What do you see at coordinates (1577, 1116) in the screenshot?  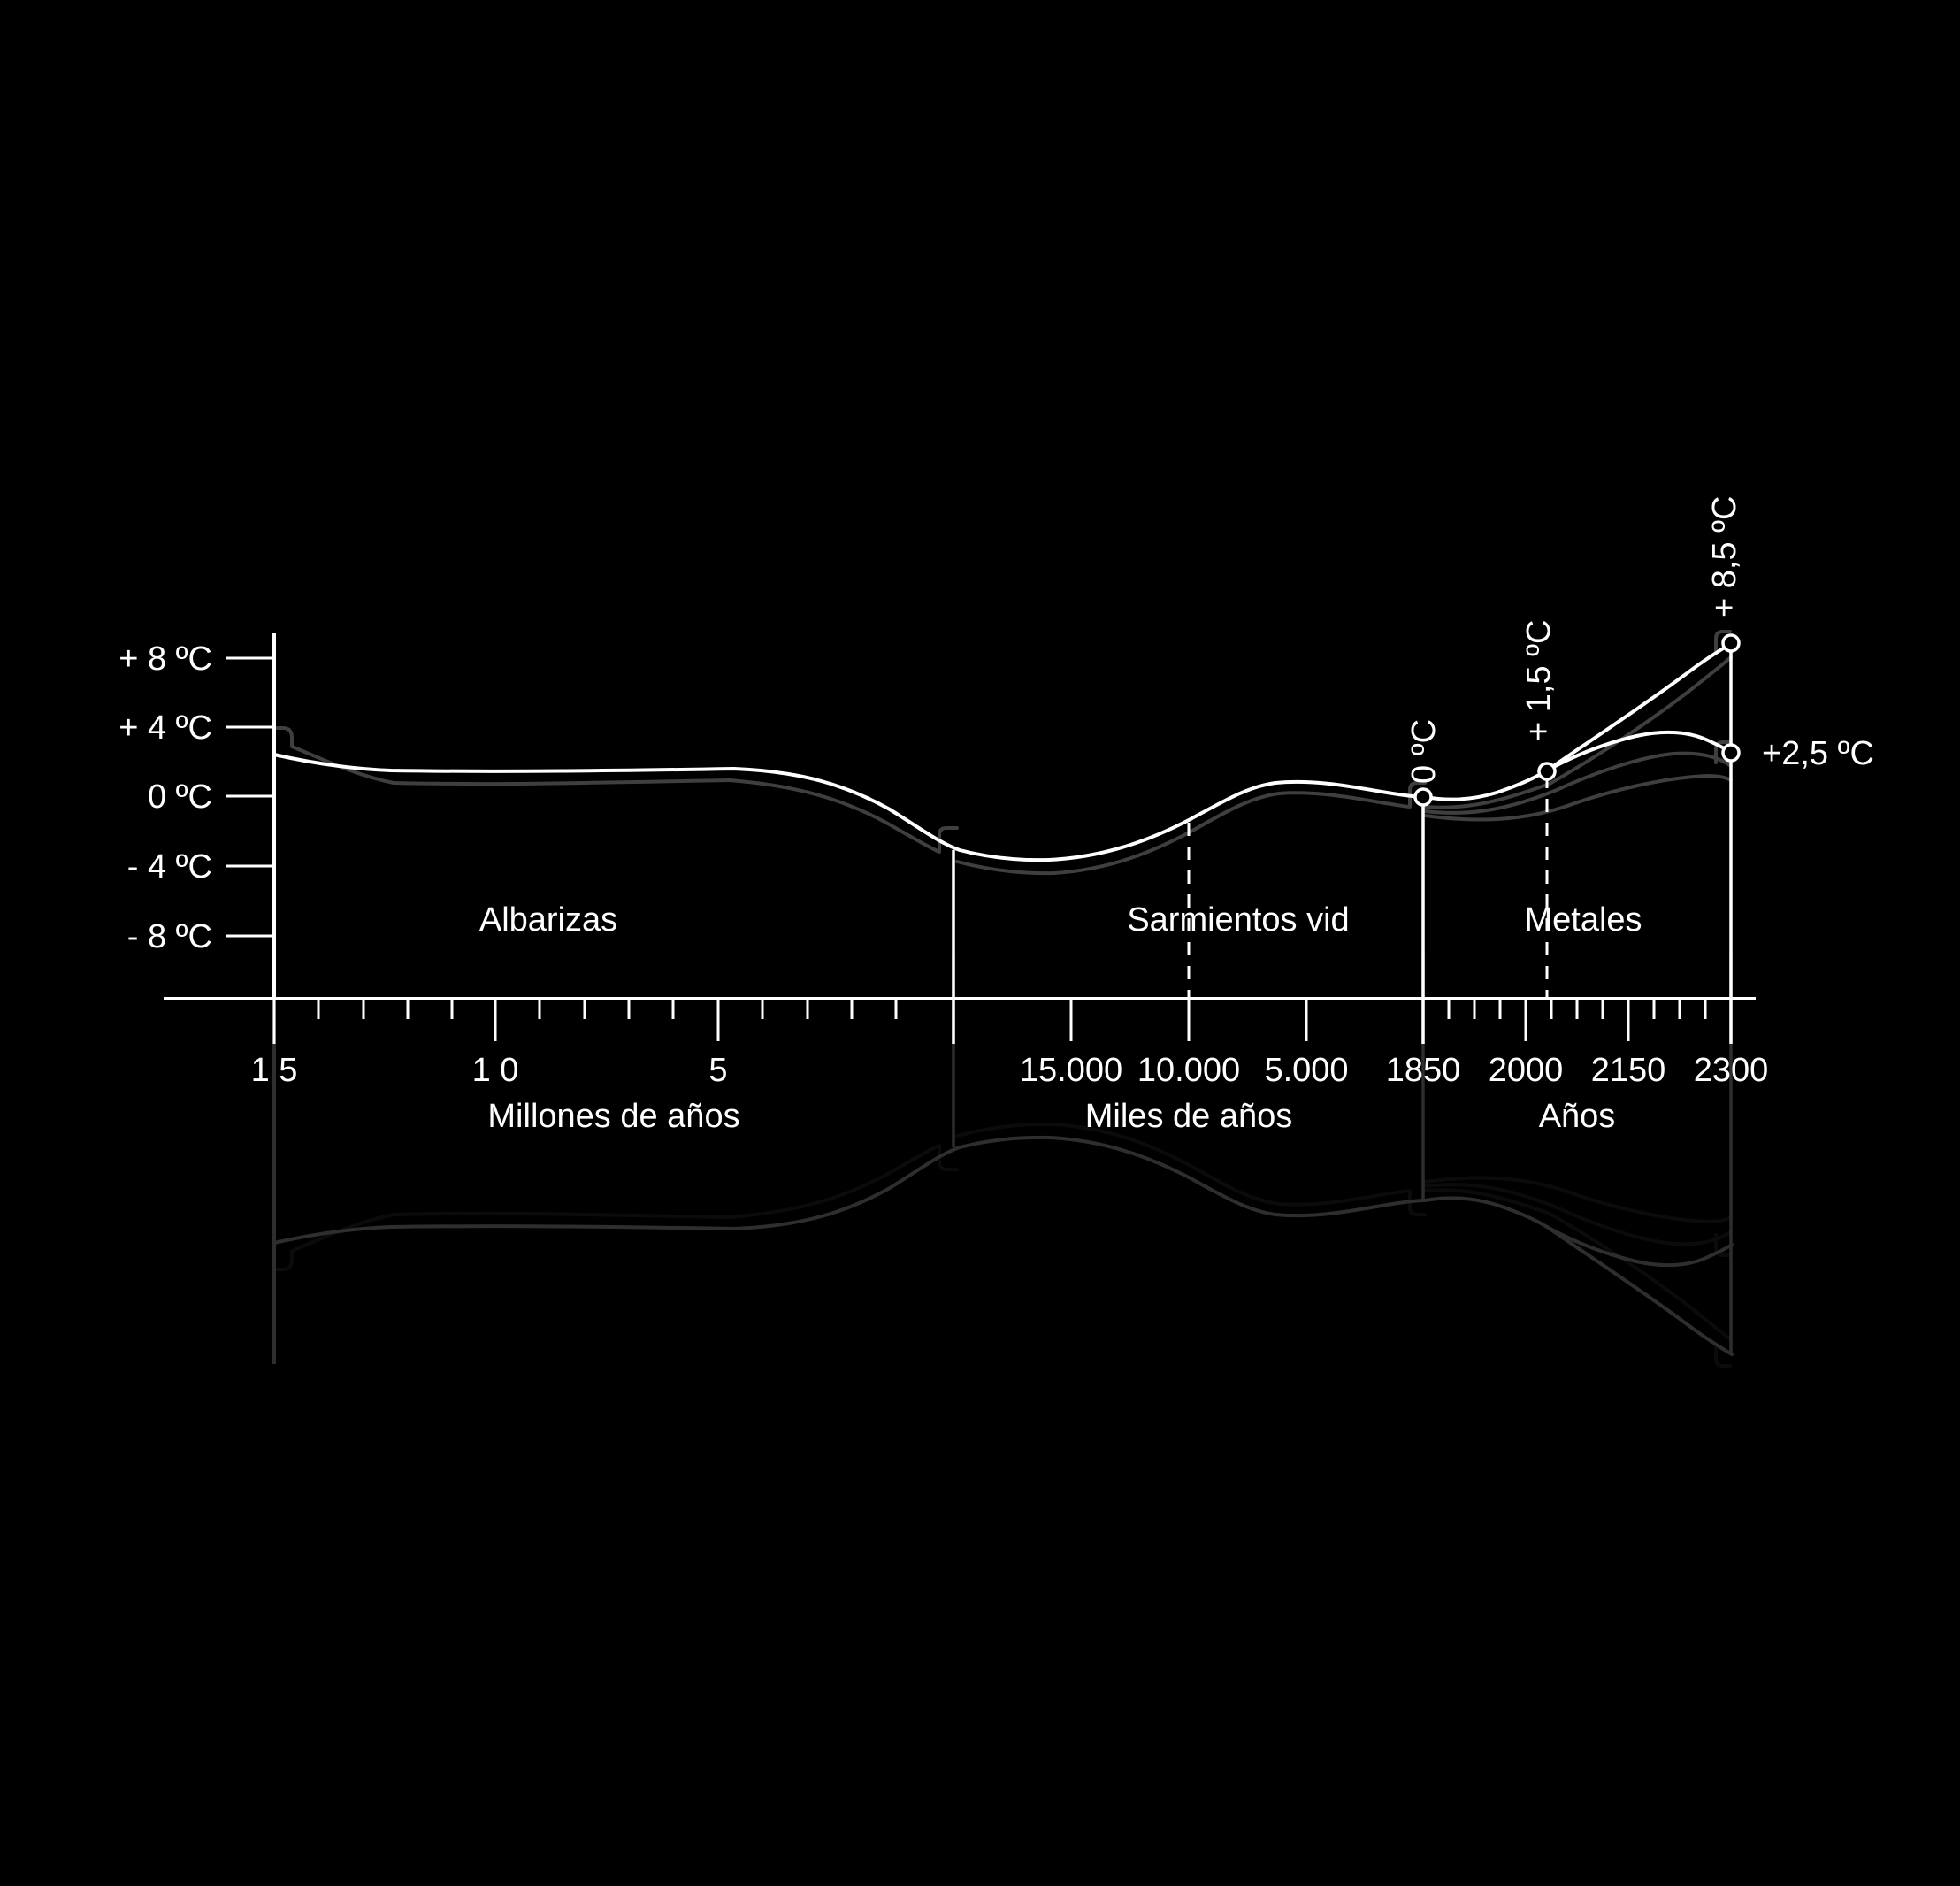 I see `x-axis-name-anios: Años` at bounding box center [1577, 1116].